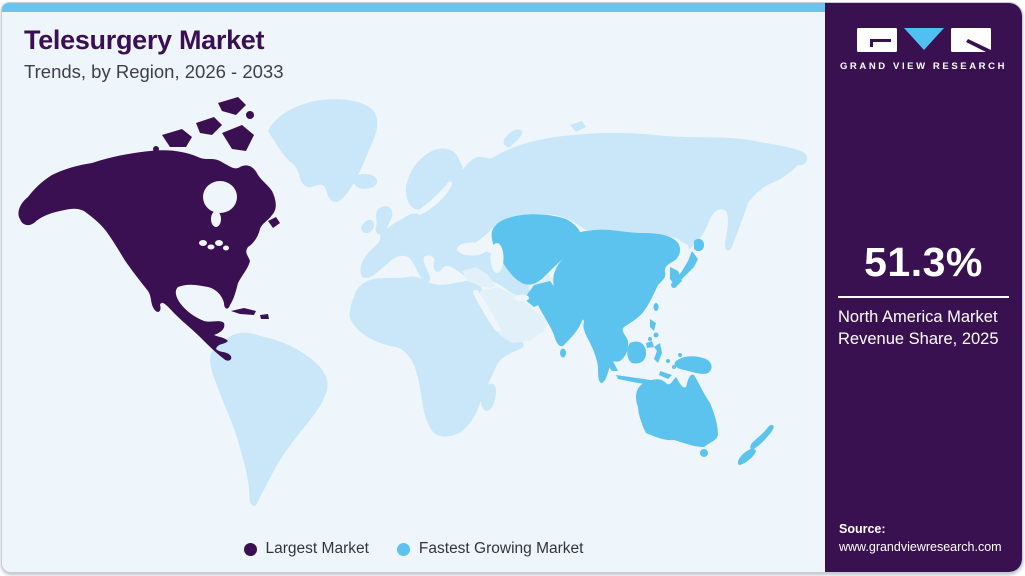  Describe the element at coordinates (920, 538) in the screenshot. I see `source-block: Source: www.grandviewresearch.com` at that location.